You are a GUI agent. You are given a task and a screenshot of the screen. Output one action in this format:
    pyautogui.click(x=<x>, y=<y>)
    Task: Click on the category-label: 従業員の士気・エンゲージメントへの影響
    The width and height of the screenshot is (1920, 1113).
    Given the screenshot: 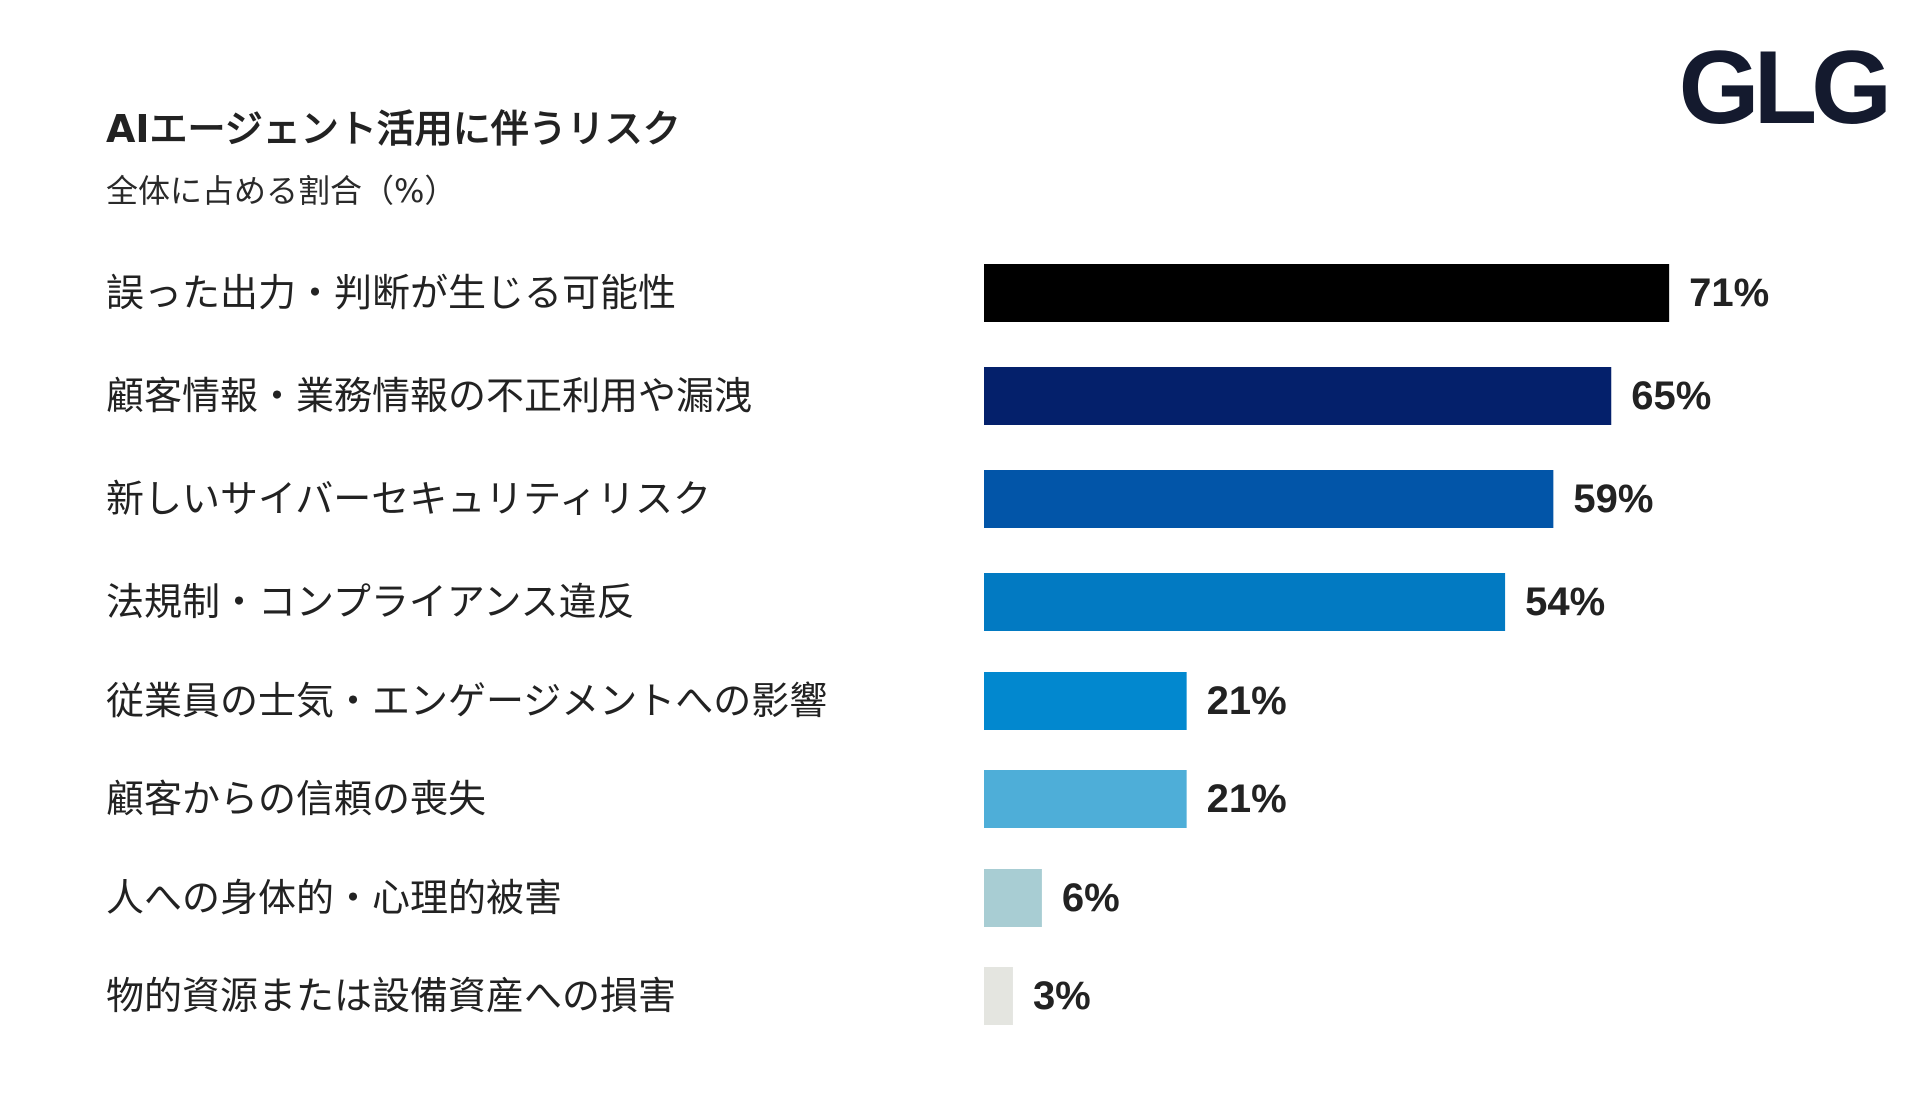 What is the action you would take?
    pyautogui.click(x=466, y=701)
    